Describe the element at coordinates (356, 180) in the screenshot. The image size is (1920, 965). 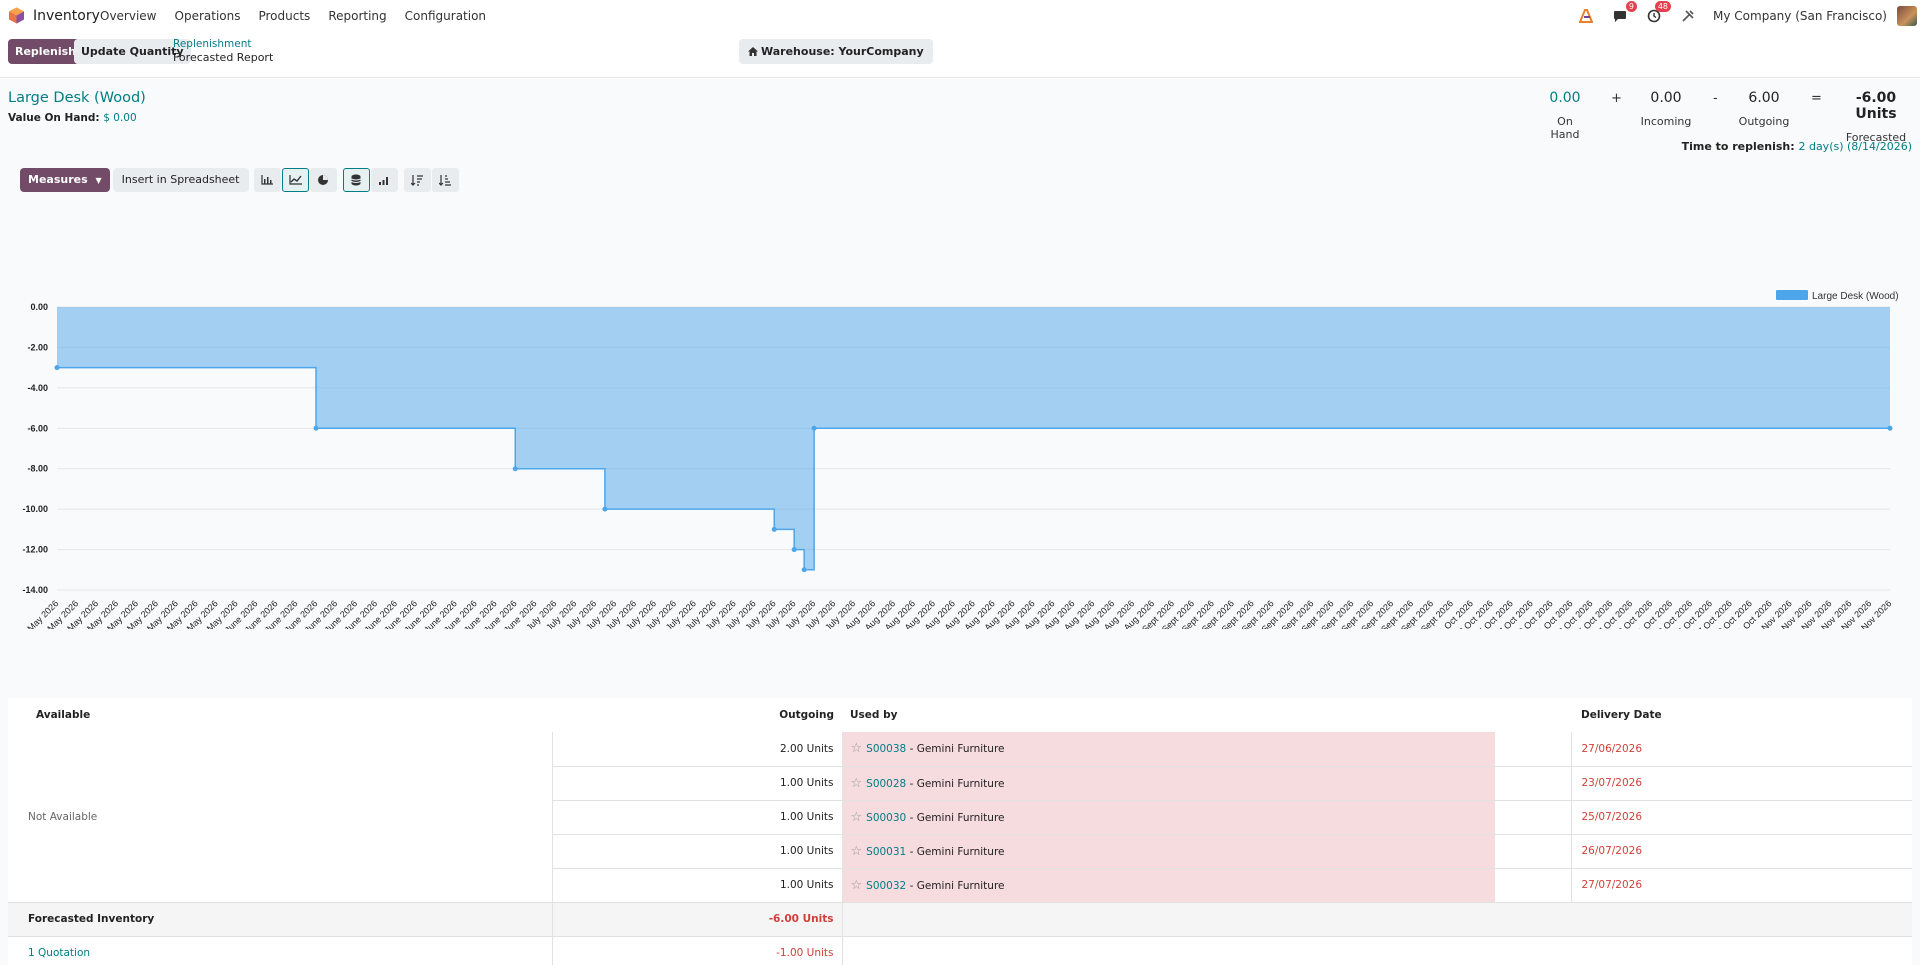
I see `stacked-icon` at that location.